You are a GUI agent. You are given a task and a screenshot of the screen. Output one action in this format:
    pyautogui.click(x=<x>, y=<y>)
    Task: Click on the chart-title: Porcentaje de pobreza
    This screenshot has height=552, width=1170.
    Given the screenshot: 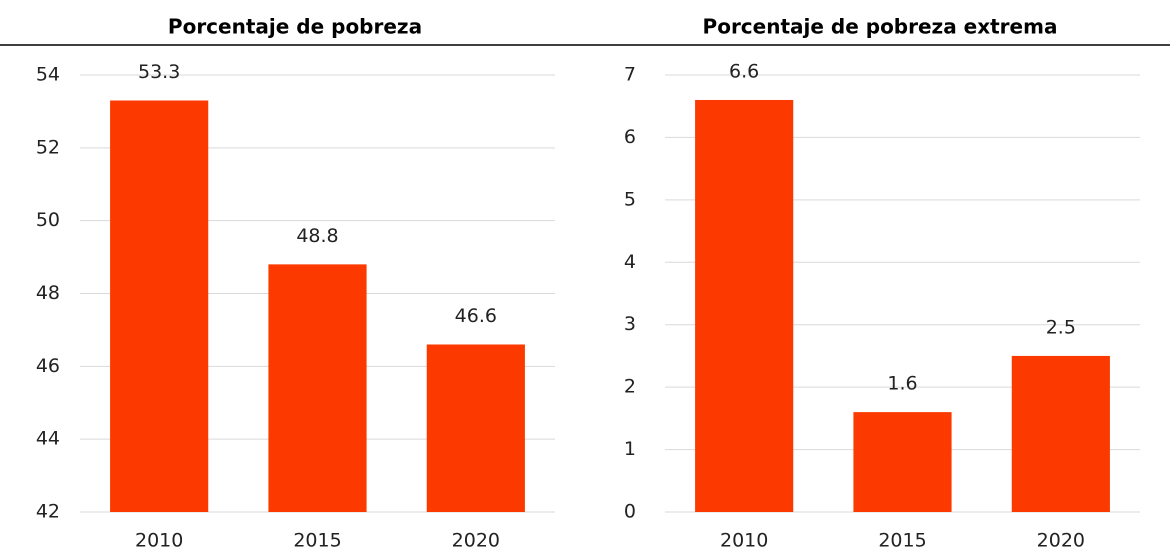 What is the action you would take?
    pyautogui.click(x=295, y=27)
    